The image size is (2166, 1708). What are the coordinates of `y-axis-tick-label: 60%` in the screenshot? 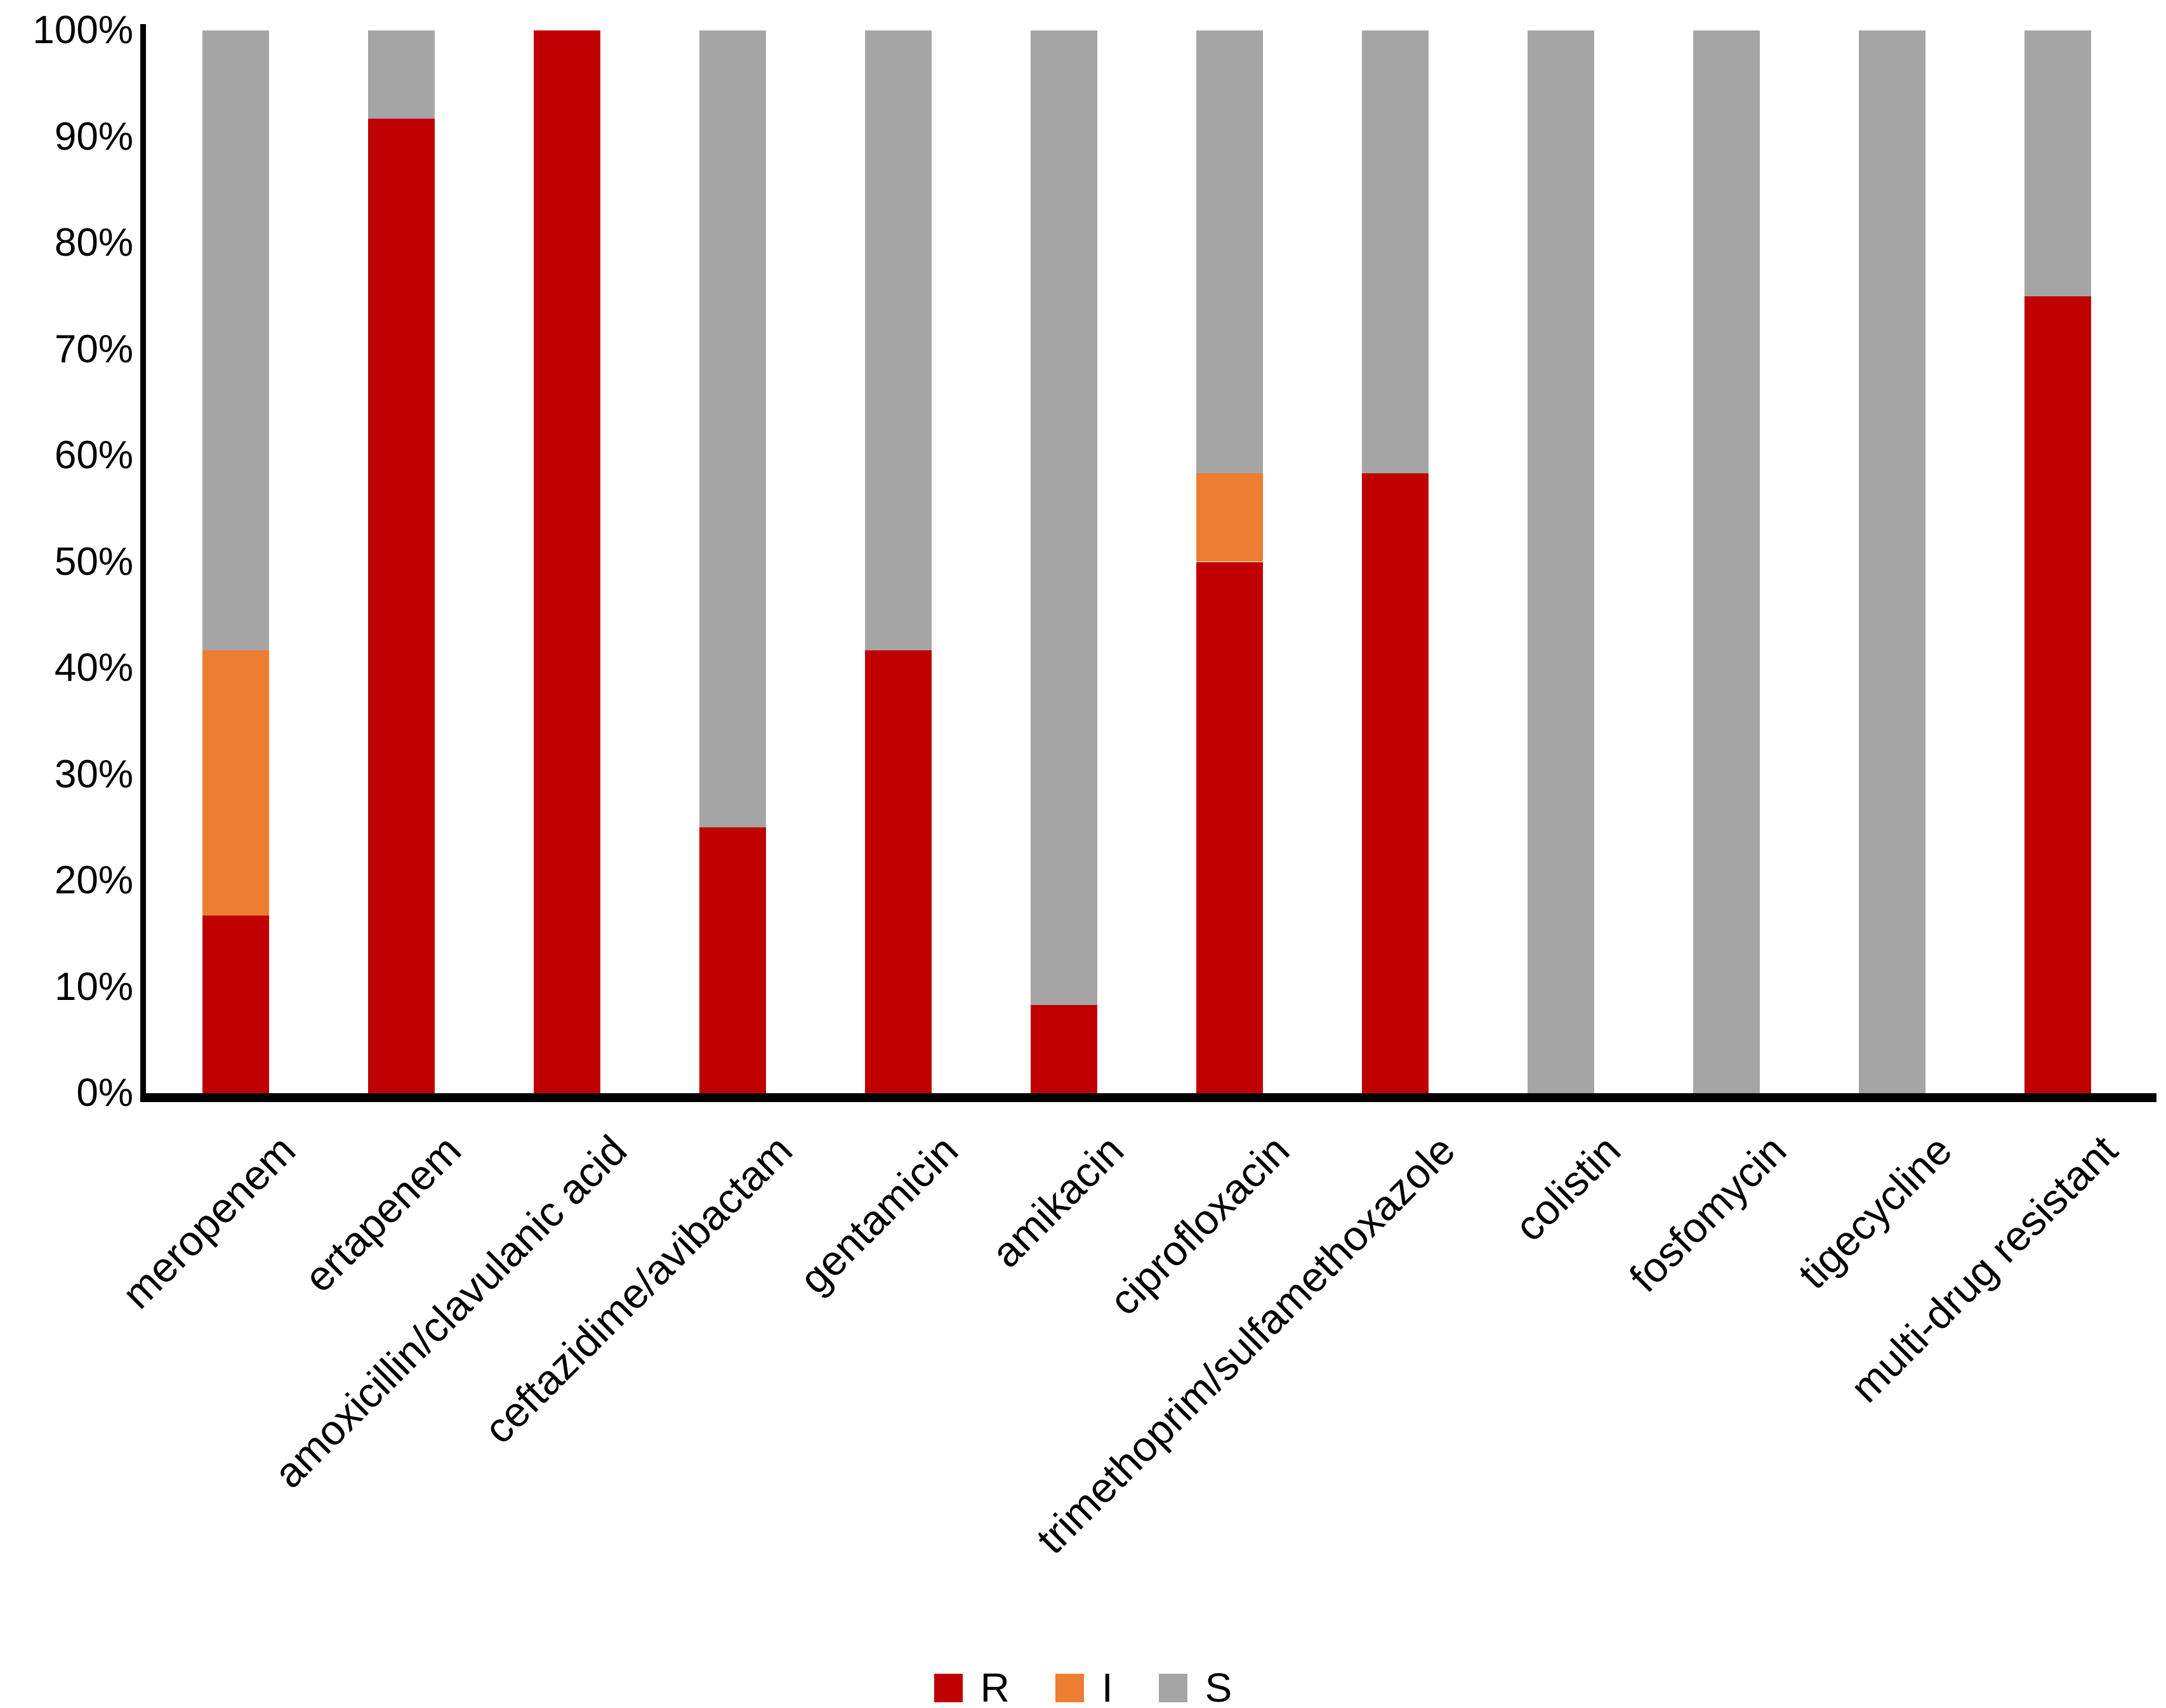 It's located at (93, 455).